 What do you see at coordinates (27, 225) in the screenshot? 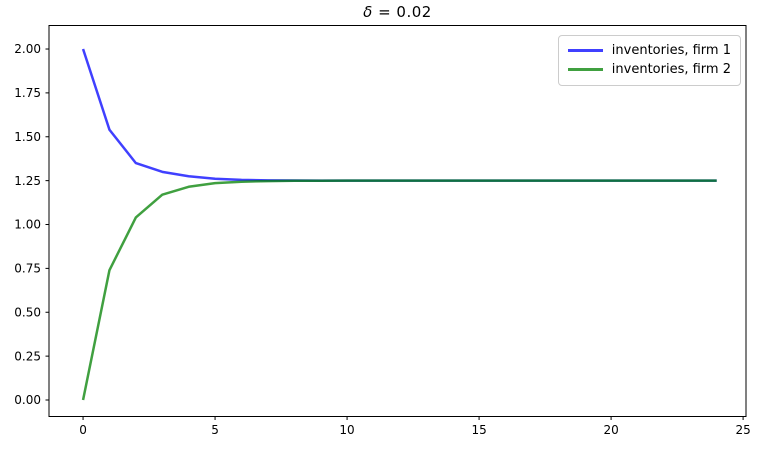
I see `y-axis-tick-label: 1.00` at bounding box center [27, 225].